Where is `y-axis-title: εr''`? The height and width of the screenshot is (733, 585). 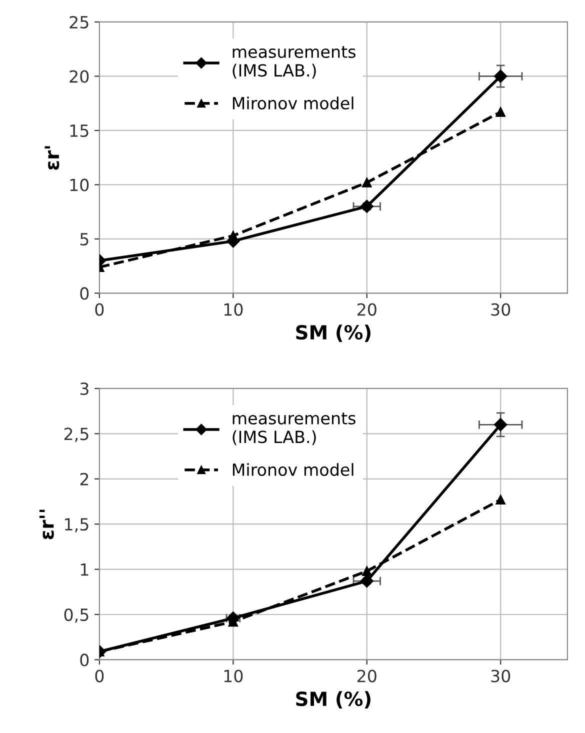
y-axis-title: εr'' is located at coordinates (46, 525).